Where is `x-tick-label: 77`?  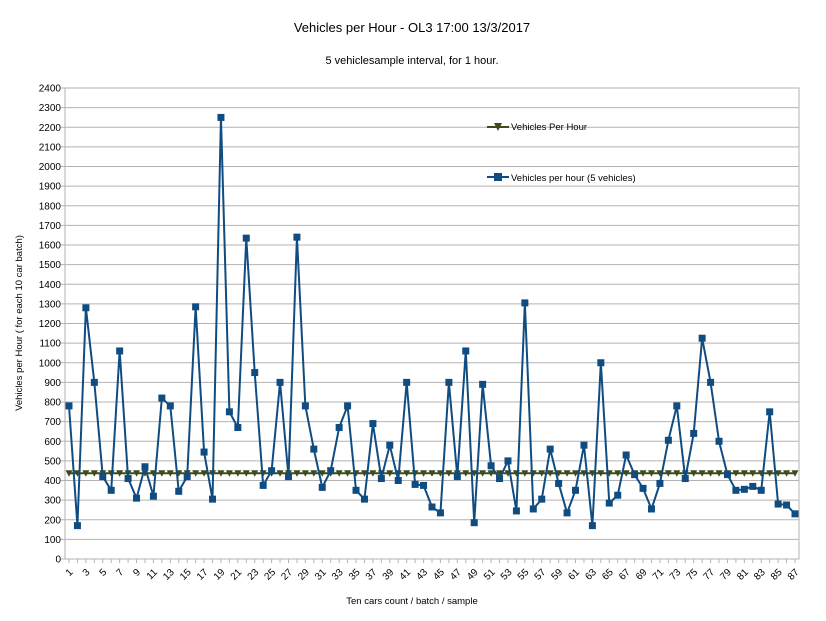 x-tick-label: 77 is located at coordinates (709, 575).